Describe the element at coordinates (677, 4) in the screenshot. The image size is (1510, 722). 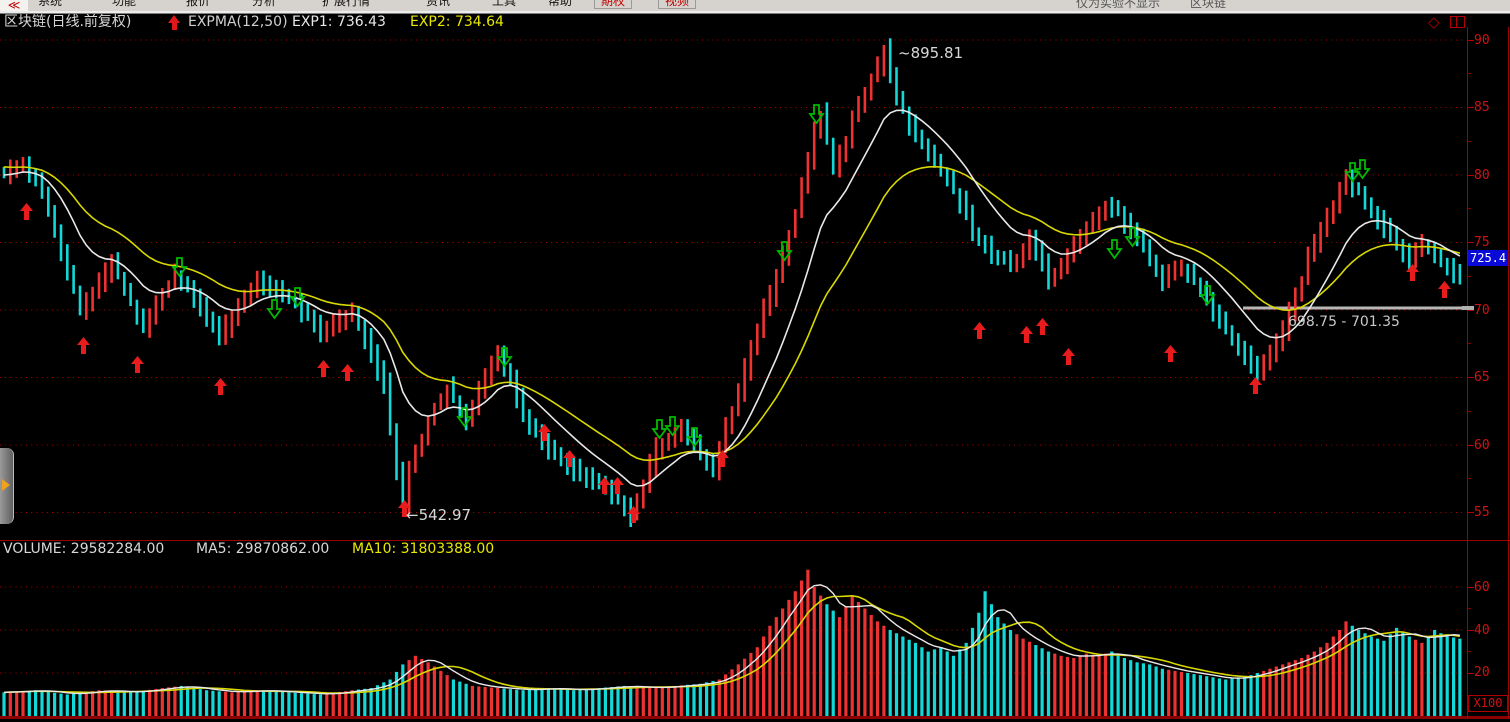
I see `menu-video-red: 视频` at that location.